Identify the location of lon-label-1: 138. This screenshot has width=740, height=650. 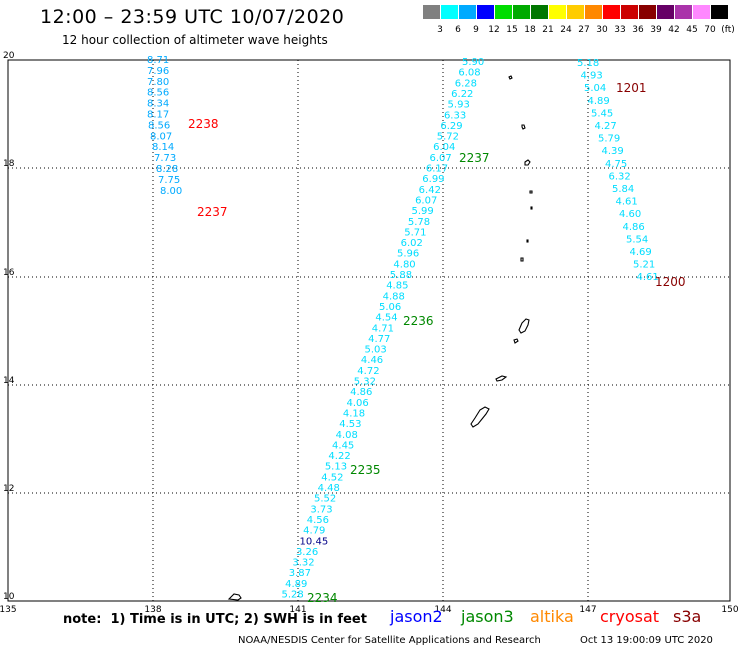
(152, 610).